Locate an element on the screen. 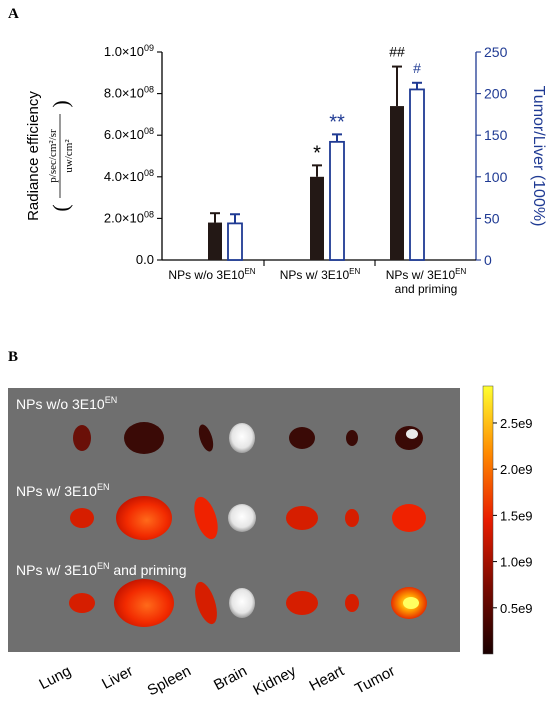 This screenshot has width=550, height=712. left-axis-label: Radiance efficiency is located at coordinates (33, 156).